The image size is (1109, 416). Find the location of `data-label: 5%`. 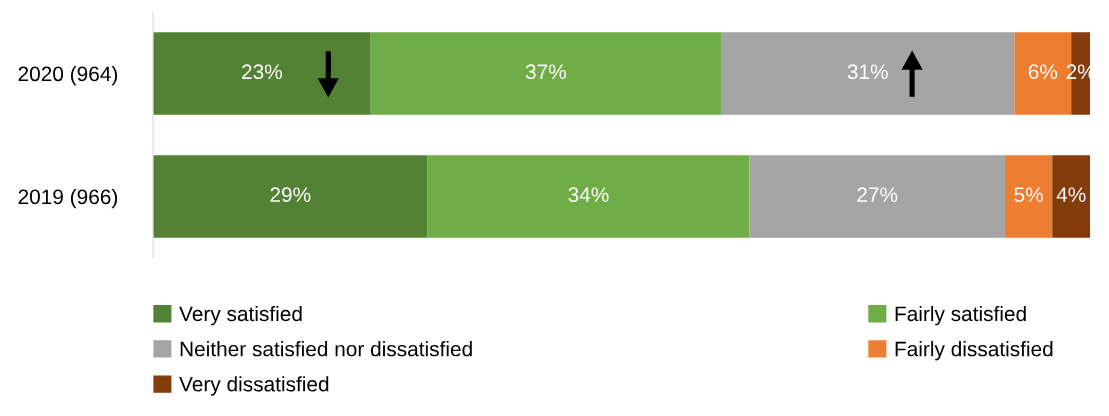

data-label: 5% is located at coordinates (1028, 195).